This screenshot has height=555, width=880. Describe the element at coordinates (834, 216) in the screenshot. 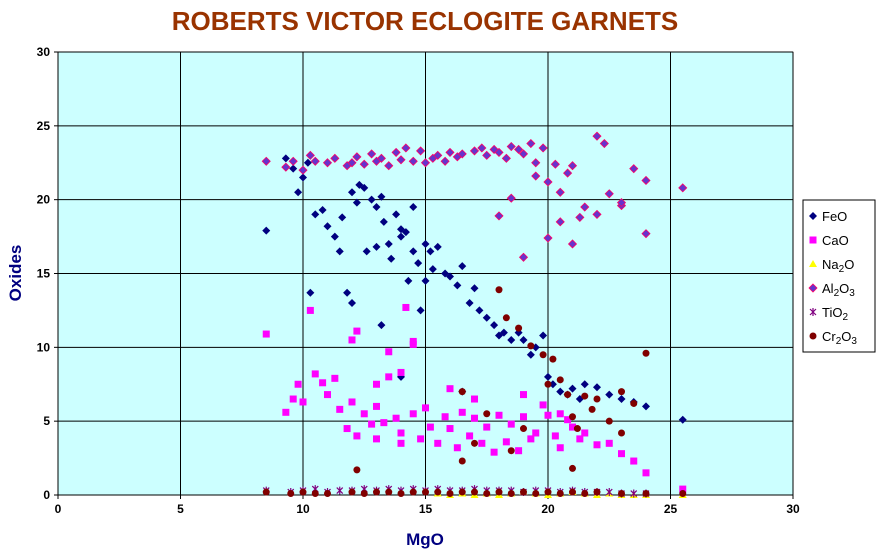

I see `legend-label: FeO` at that location.